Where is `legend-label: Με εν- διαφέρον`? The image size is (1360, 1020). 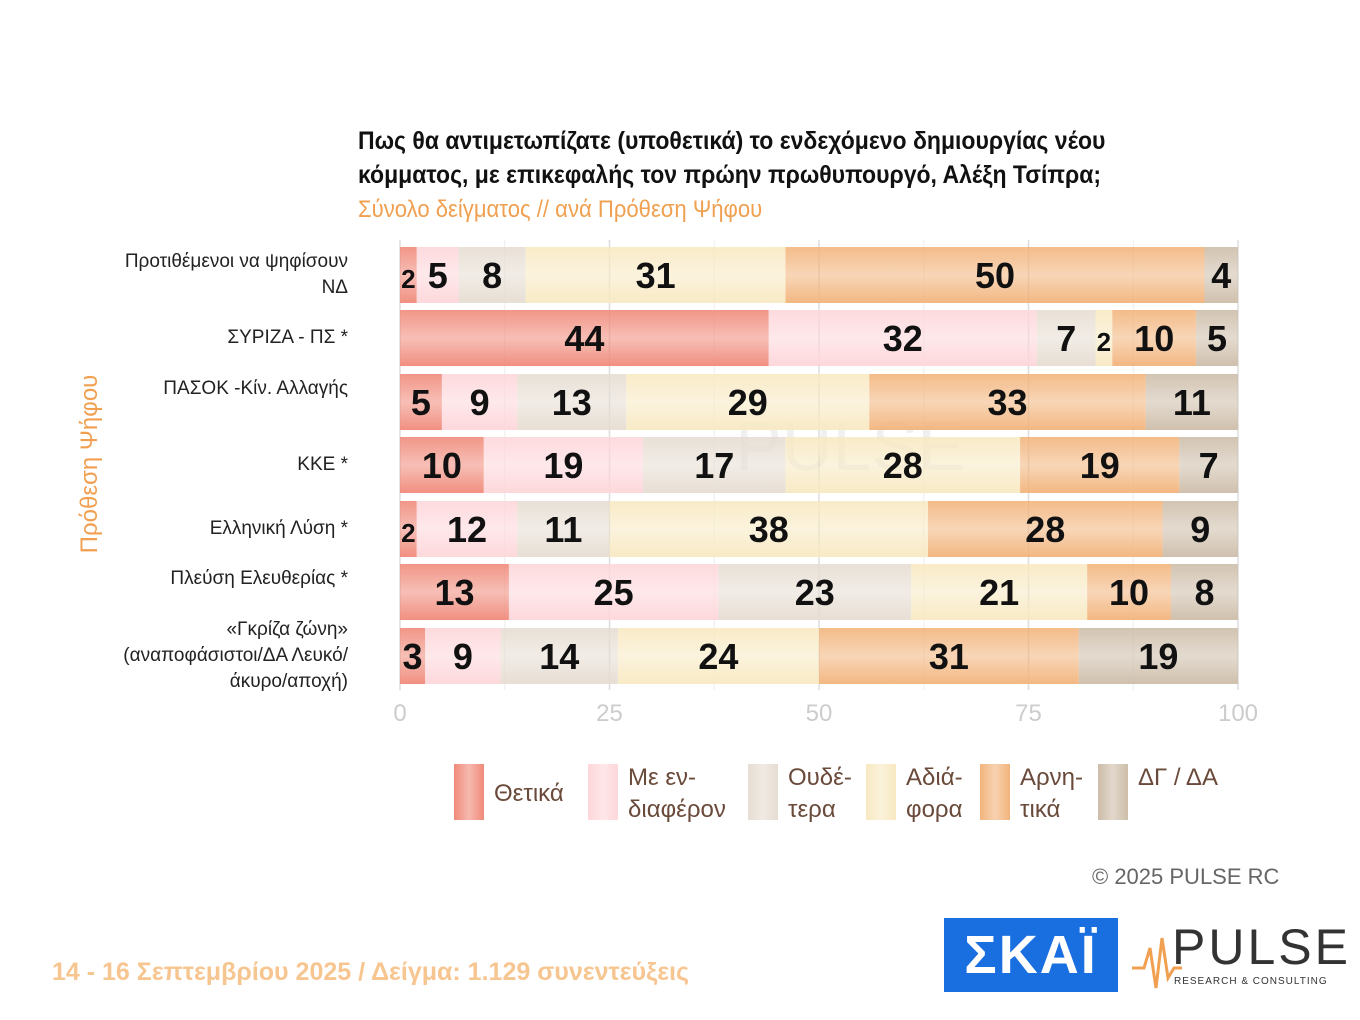
legend-label: Με εν- διαφέρον is located at coordinates (677, 793).